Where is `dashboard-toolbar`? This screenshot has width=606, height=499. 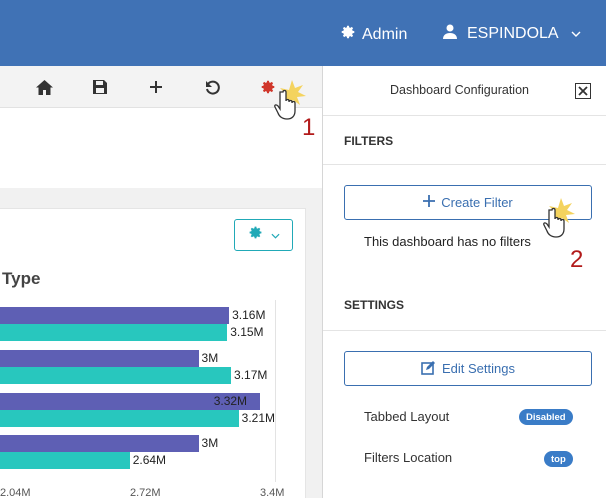 dashboard-toolbar is located at coordinates (161, 87).